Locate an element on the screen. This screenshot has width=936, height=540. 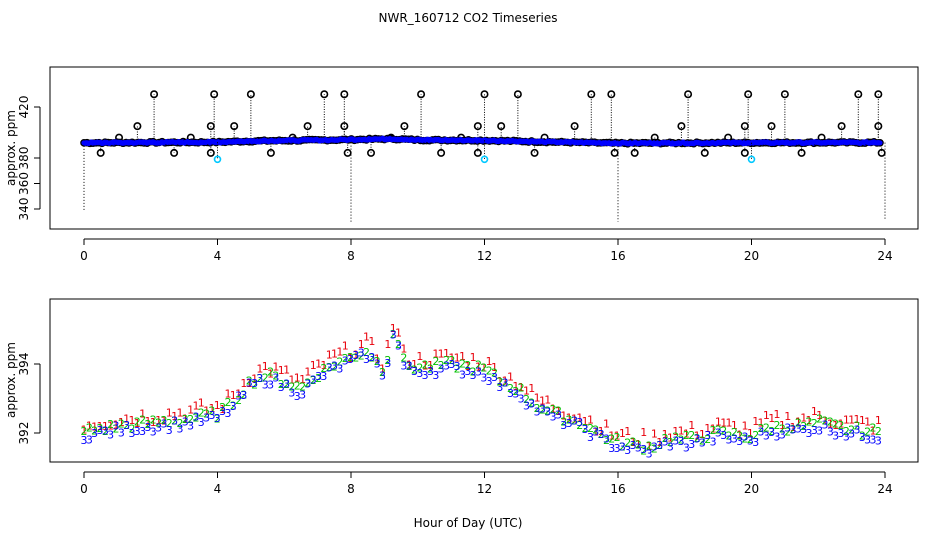
figure-title: NWR_160712 CO2 Timeseries is located at coordinates (468, 18).